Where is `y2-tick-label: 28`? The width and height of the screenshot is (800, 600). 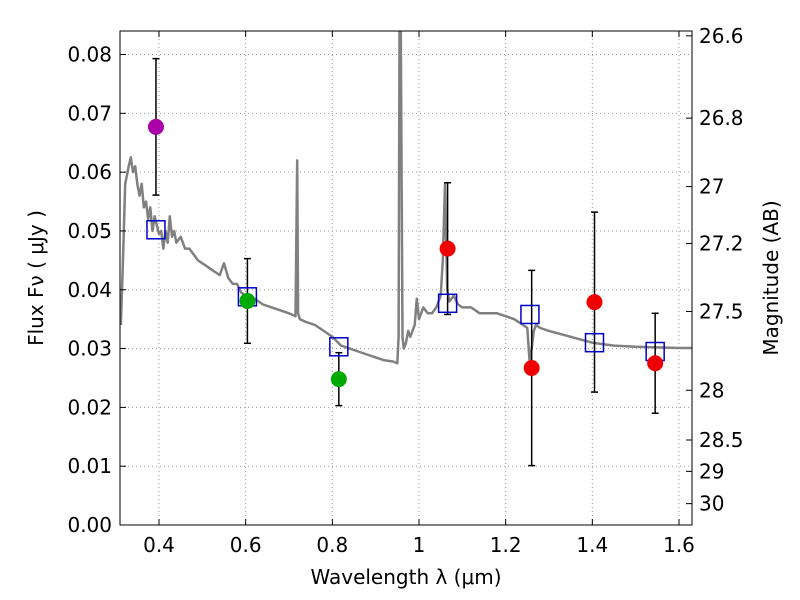 y2-tick-label: 28 is located at coordinates (711, 390).